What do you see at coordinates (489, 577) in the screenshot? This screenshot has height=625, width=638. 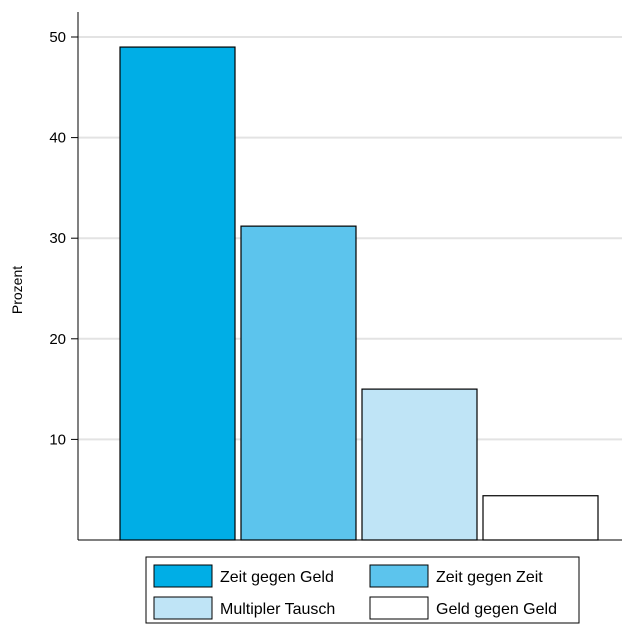 I see `legend-label: Zeit gegen Zeit` at bounding box center [489, 577].